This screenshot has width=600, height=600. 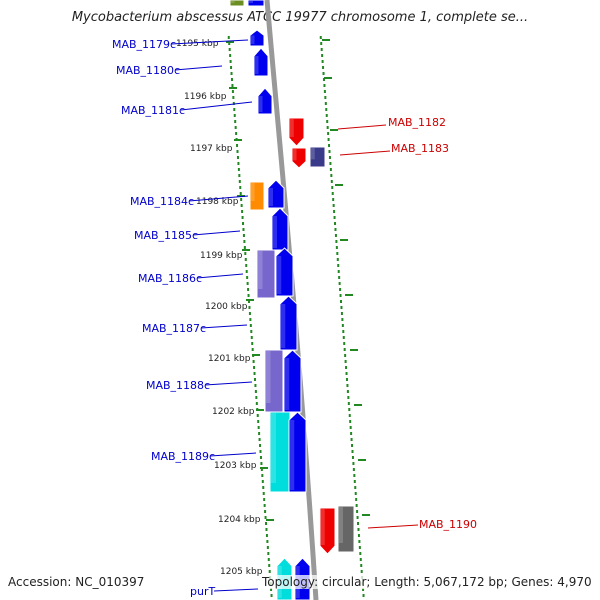 What do you see at coordinates (276, 194) in the screenshot?
I see `feature-mab-1184c-b` at bounding box center [276, 194].